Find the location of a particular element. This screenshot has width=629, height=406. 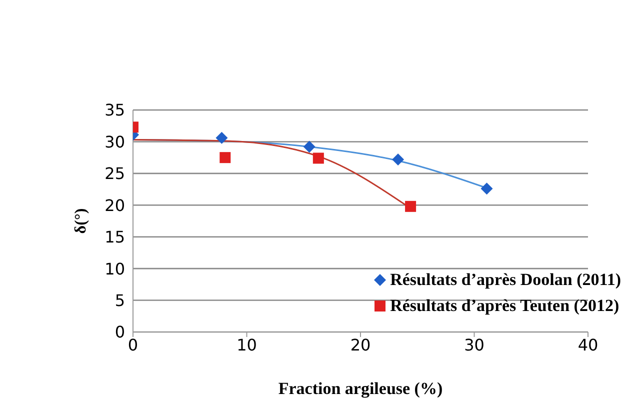

x-tick-label: 20 is located at coordinates (360, 344).